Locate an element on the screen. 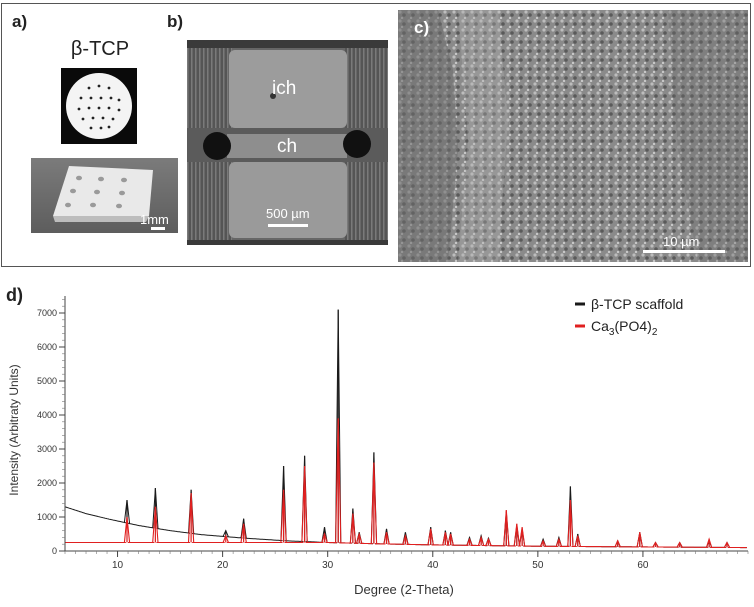 The width and height of the screenshot is (754, 607). panel-b-ich-label: ich is located at coordinates (284, 88).